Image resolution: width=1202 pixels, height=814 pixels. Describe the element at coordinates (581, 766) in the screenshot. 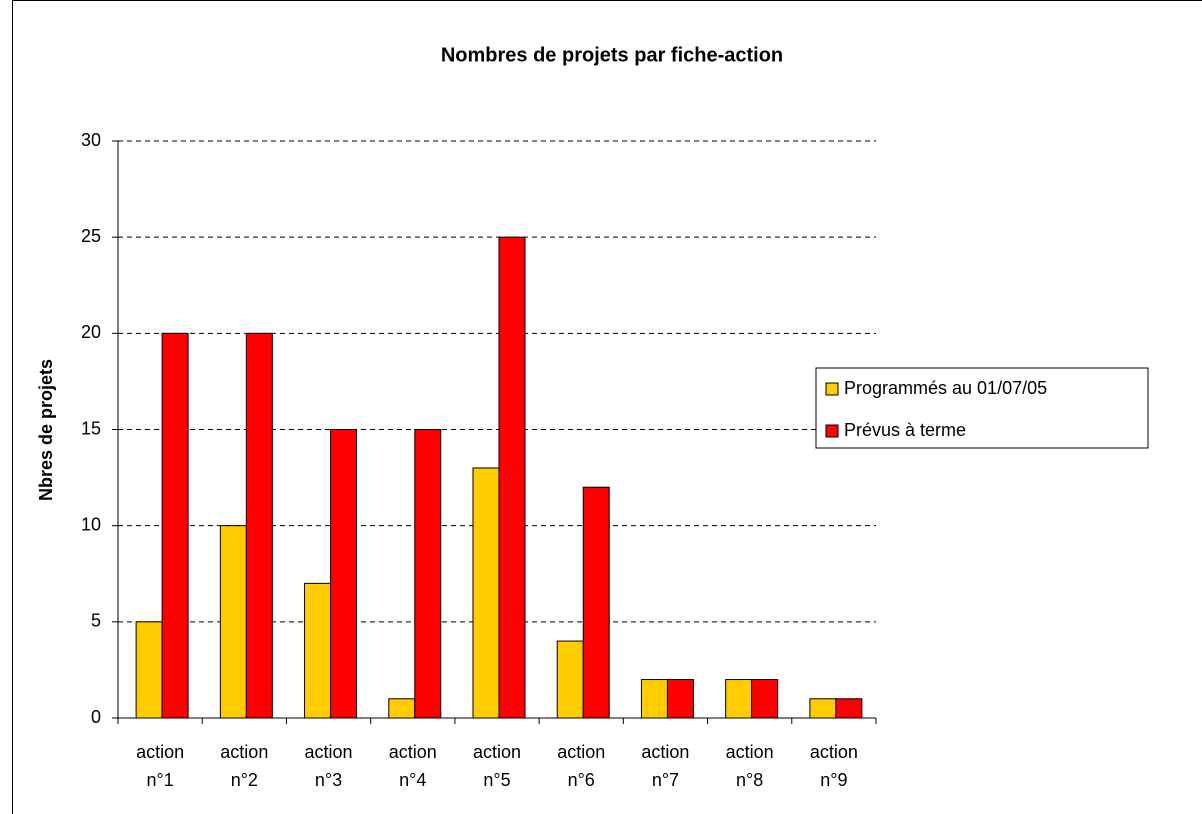

I see `x-tick-label: action n°6` at that location.